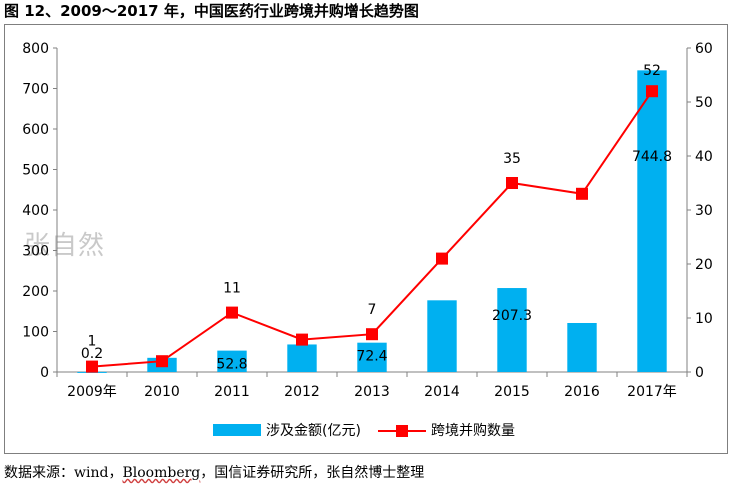 The height and width of the screenshot is (489, 733). Describe the element at coordinates (442, 392) in the screenshot. I see `x-tick-label: 2014` at that location.